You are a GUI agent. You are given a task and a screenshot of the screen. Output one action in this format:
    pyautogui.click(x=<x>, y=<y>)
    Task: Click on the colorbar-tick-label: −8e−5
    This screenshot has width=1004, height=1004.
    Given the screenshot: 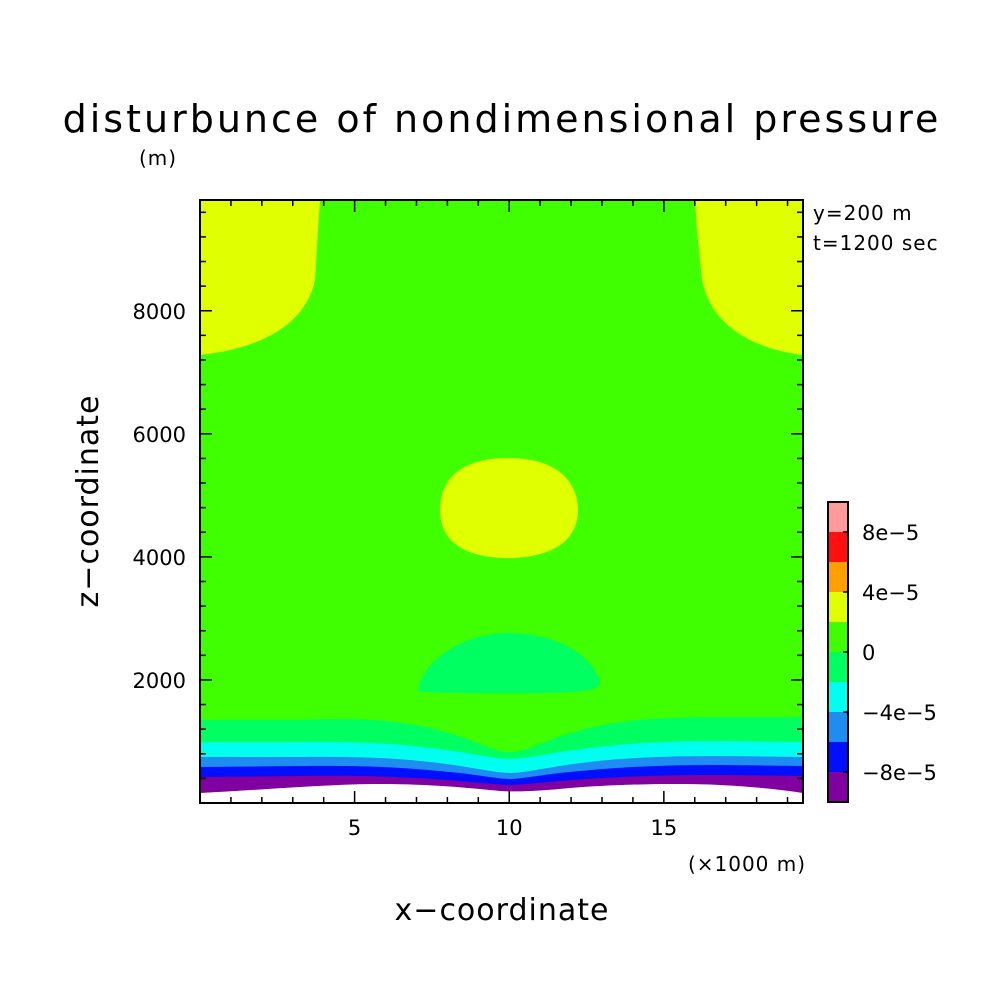 What is the action you would take?
    pyautogui.click(x=899, y=773)
    